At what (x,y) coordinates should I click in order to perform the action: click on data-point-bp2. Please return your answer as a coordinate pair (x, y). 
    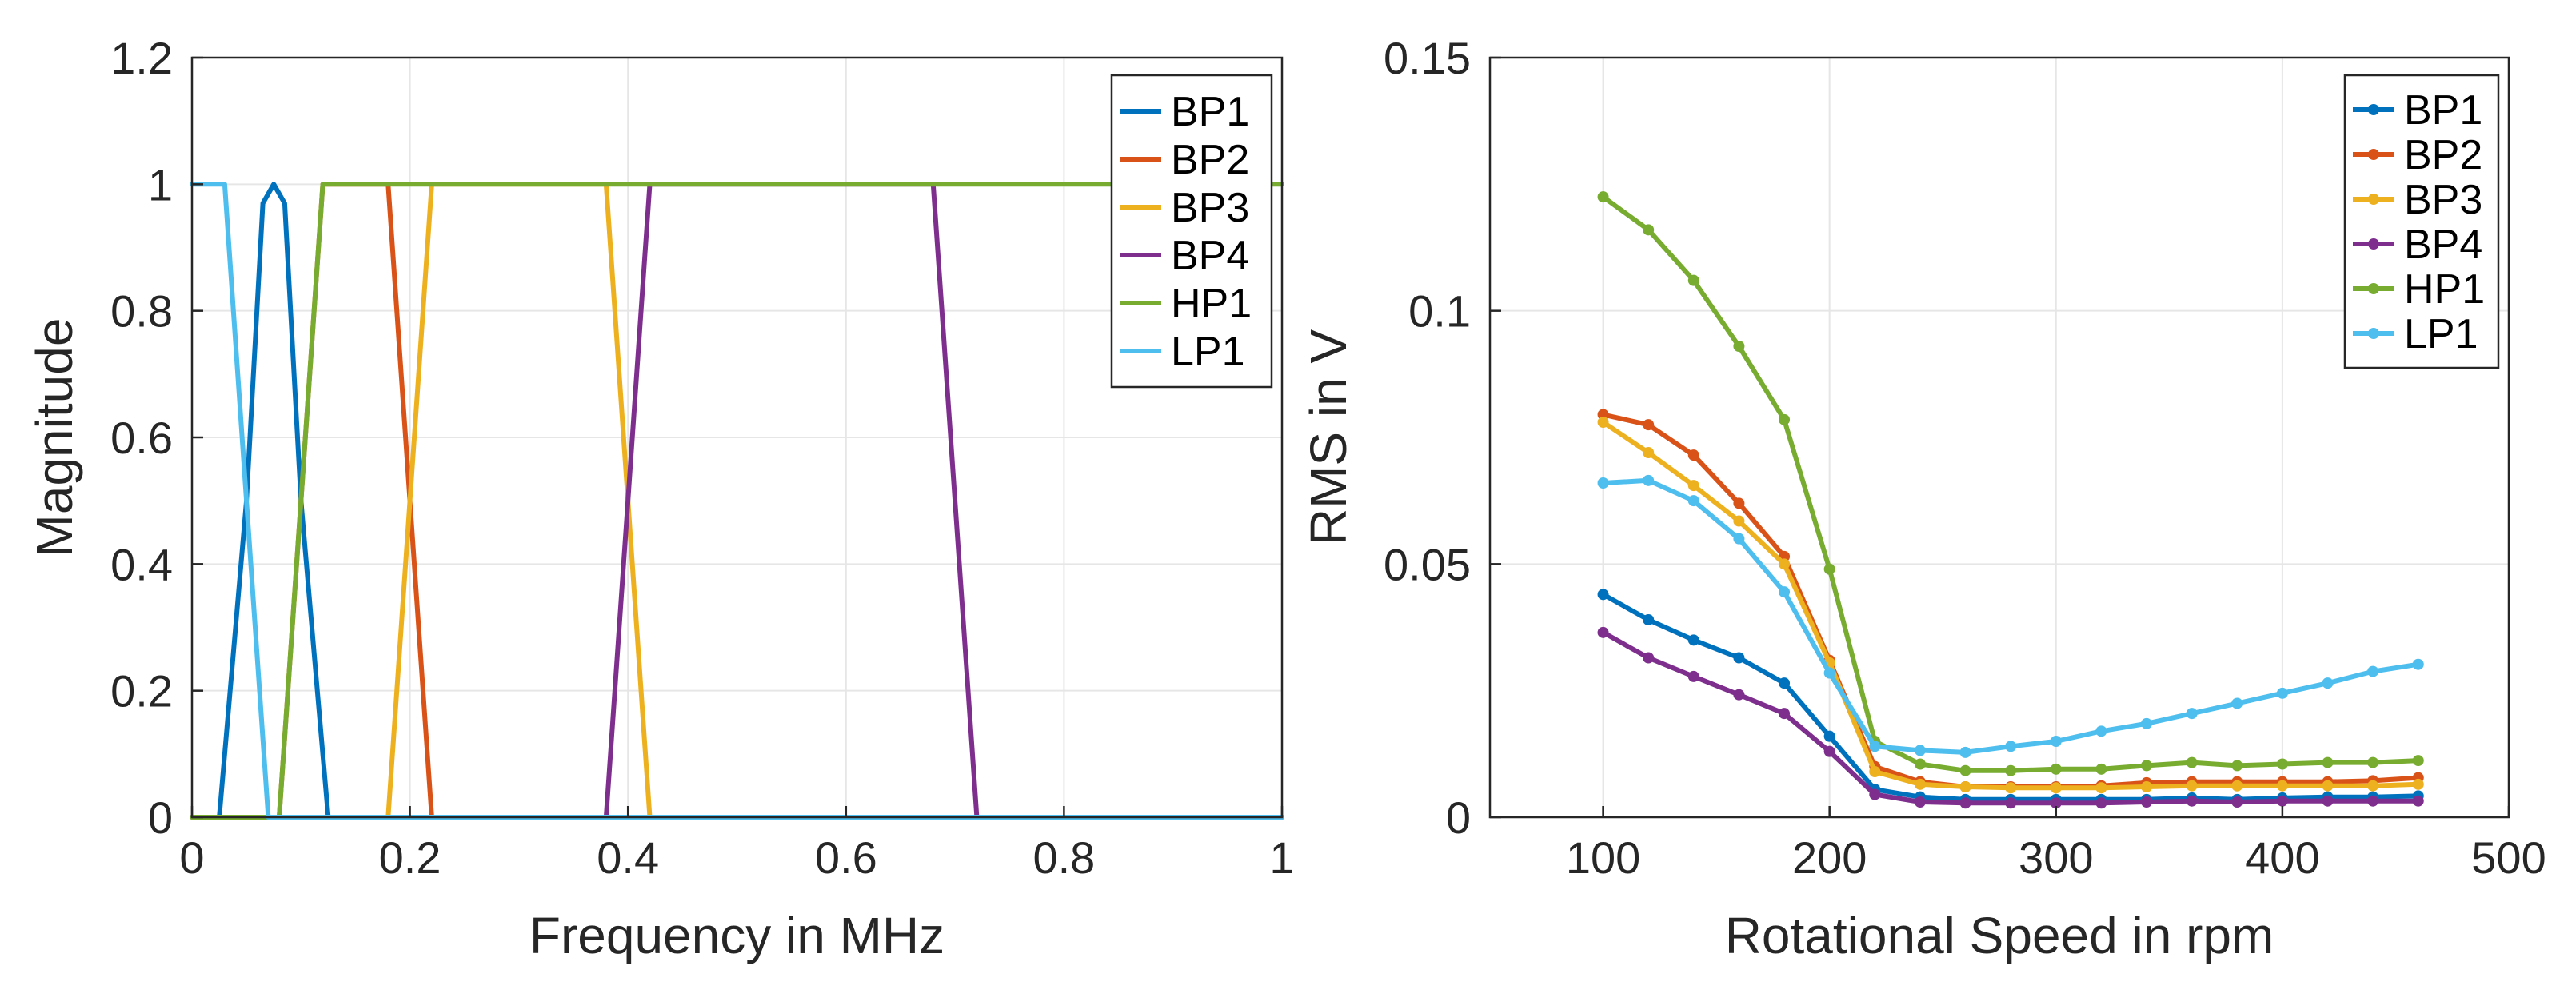
    Looking at the image, I should click on (1693, 455).